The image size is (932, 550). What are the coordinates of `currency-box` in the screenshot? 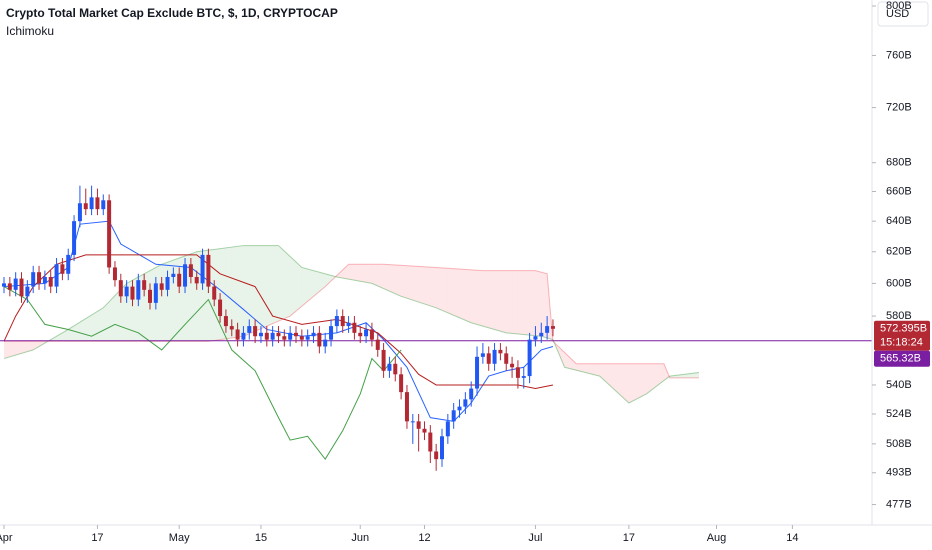 It's located at (903, 14).